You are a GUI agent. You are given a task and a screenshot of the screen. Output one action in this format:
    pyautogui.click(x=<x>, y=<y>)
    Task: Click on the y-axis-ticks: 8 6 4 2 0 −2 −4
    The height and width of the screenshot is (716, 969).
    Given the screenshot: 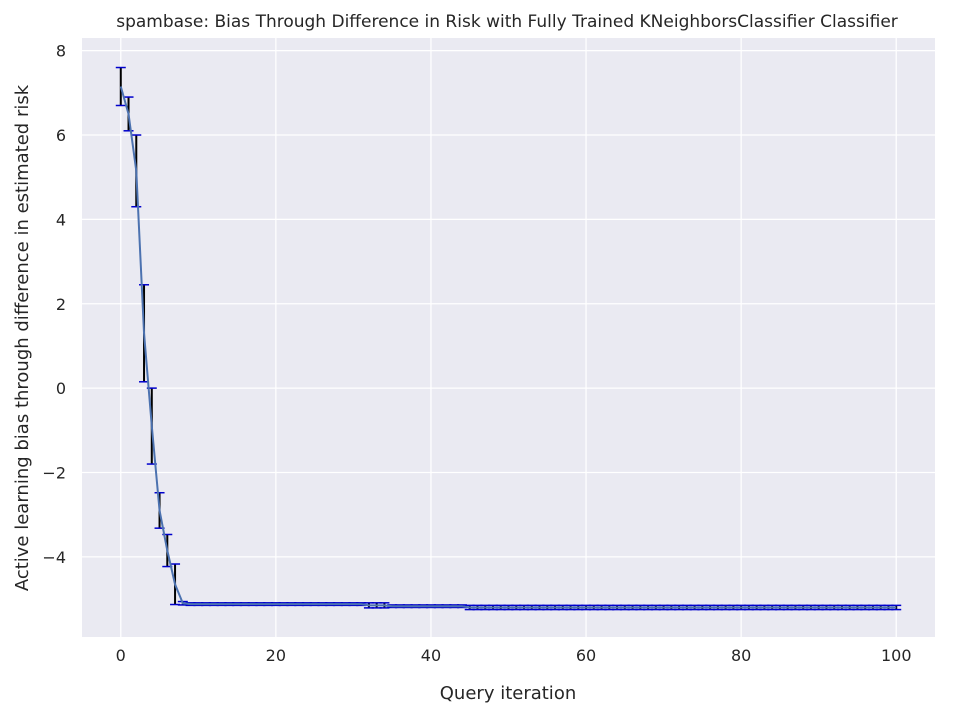 What is the action you would take?
    pyautogui.click(x=54, y=304)
    